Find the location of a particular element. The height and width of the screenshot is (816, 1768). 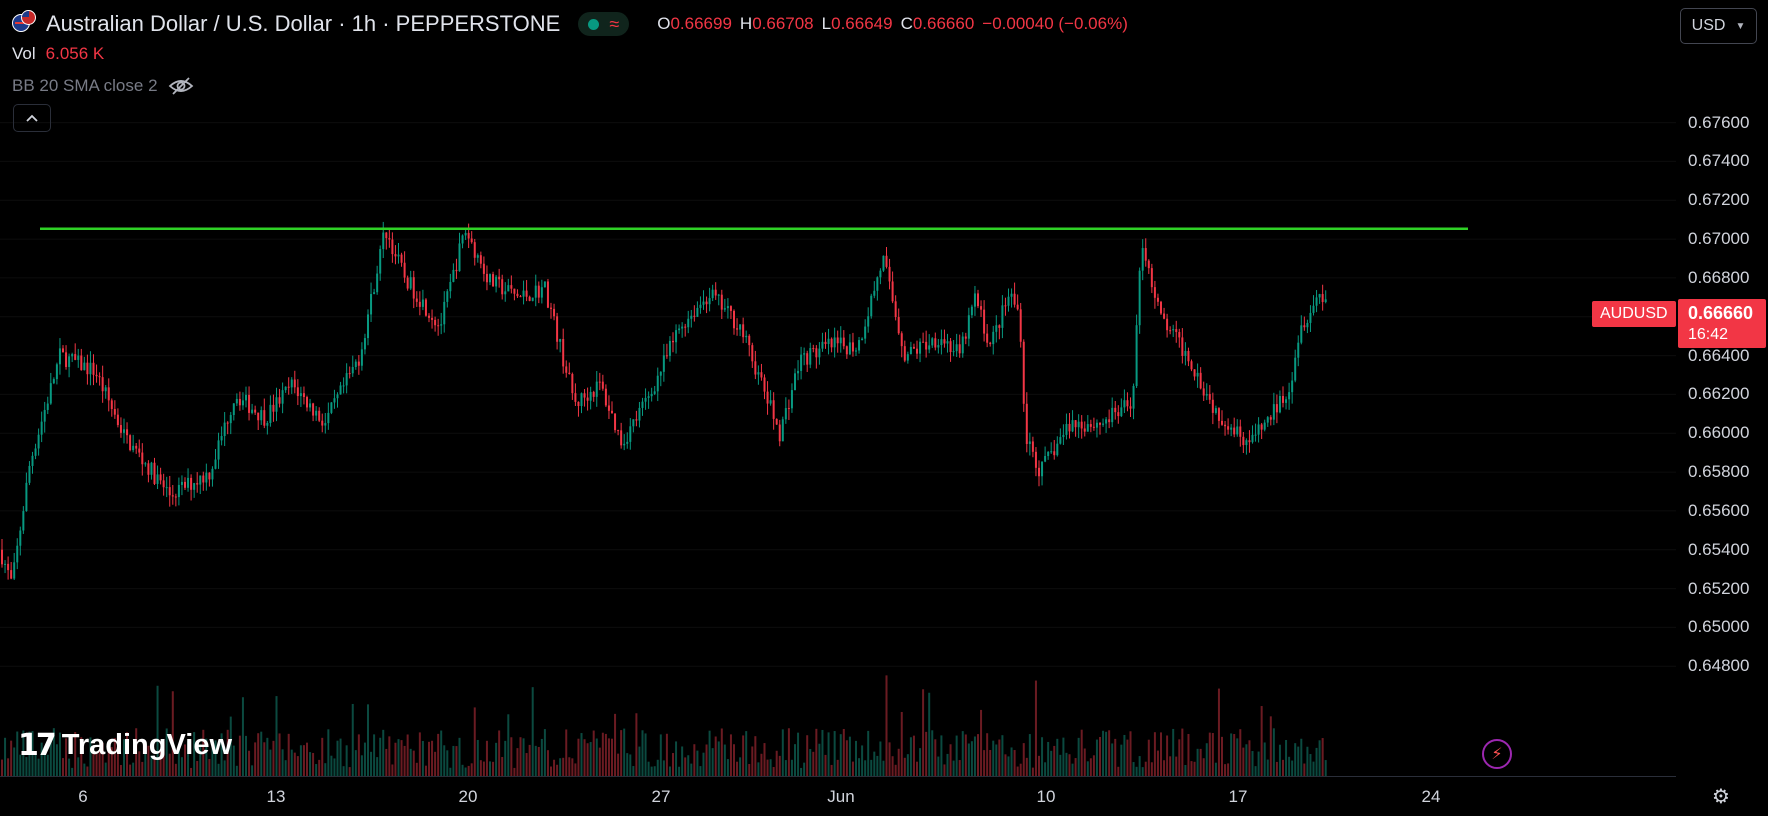

flash-icon: ⚡ is located at coordinates (1497, 754).